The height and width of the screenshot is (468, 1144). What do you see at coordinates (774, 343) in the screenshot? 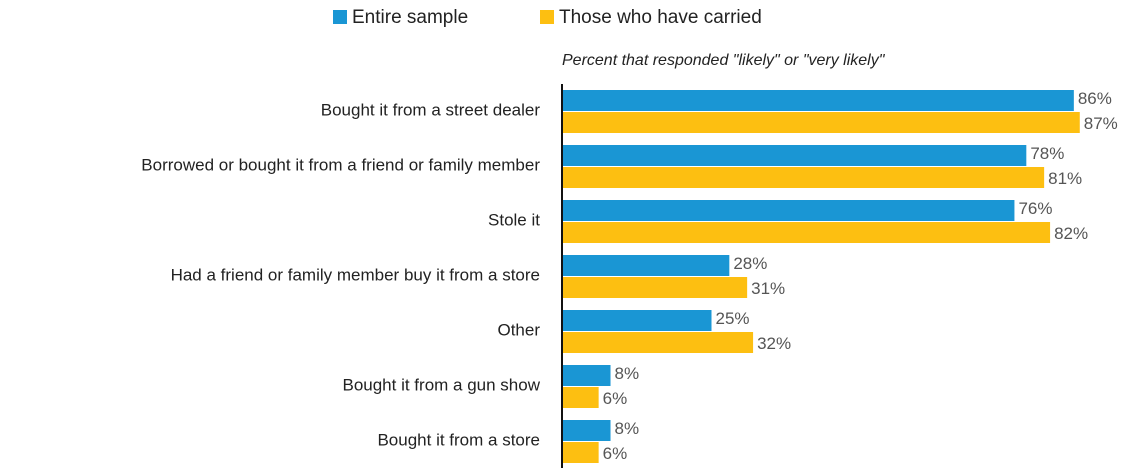
I see `value-label: 32%` at bounding box center [774, 343].